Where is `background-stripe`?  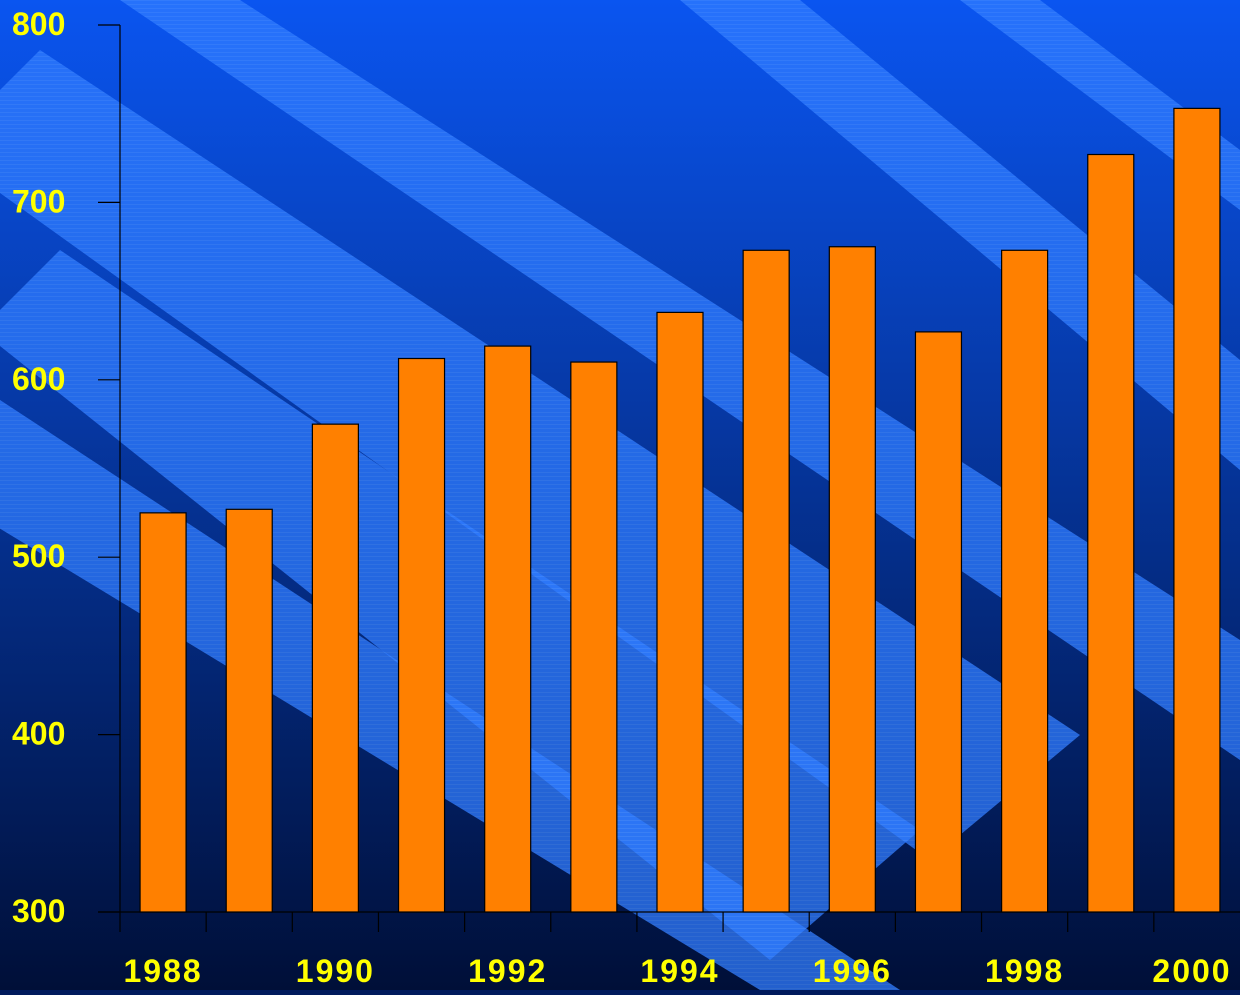
background-stripe is located at coordinates (1100, 105).